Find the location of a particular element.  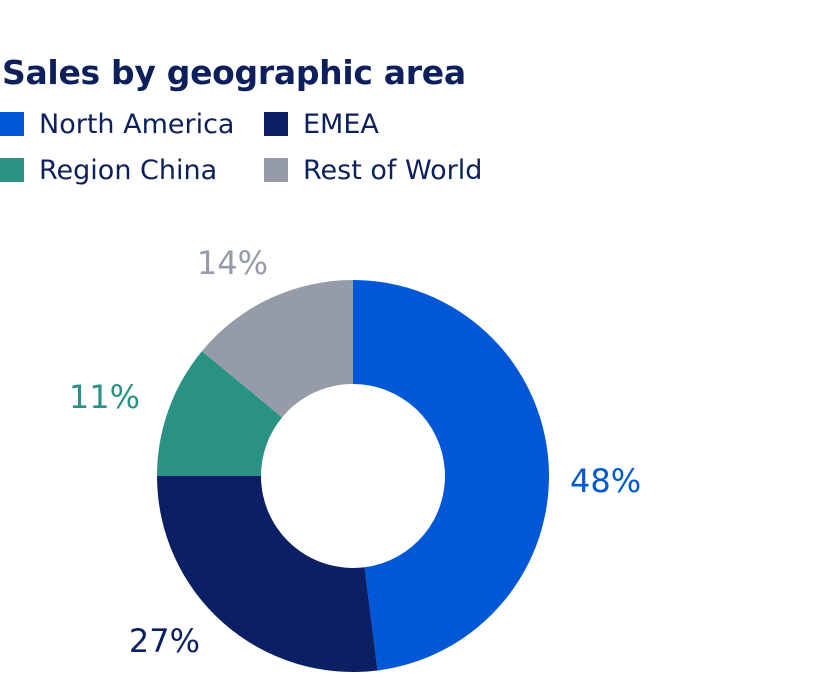

legend-item-region-china: Region China is located at coordinates (108, 170).